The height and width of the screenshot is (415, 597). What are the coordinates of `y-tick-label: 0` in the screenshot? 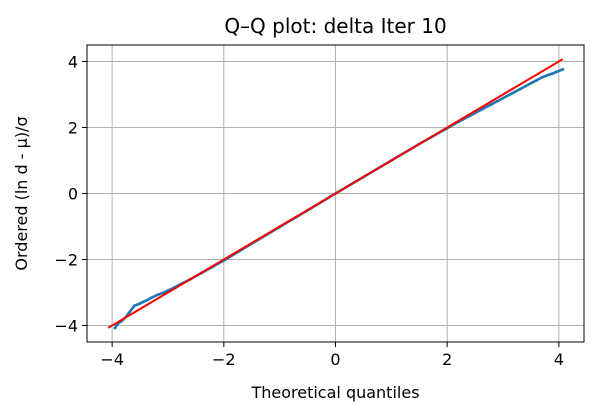 It's located at (73, 194).